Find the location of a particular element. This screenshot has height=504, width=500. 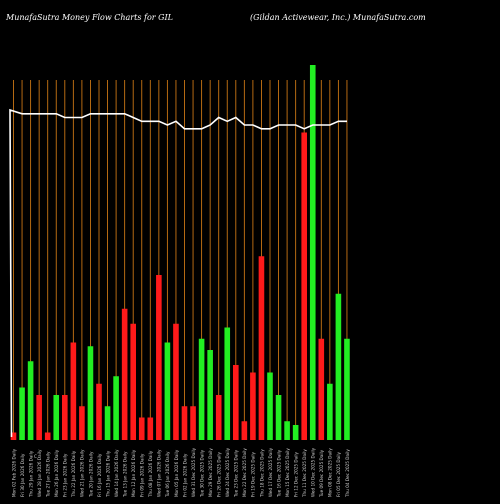

x-tick-label: Mon 22 Dec 2025 Daily is located at coordinates (244, 472).